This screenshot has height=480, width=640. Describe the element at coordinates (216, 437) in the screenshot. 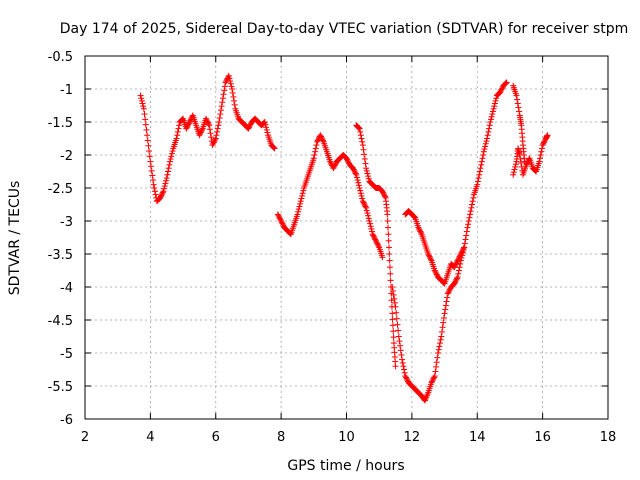

I see `x-tick-label: 6` at that location.